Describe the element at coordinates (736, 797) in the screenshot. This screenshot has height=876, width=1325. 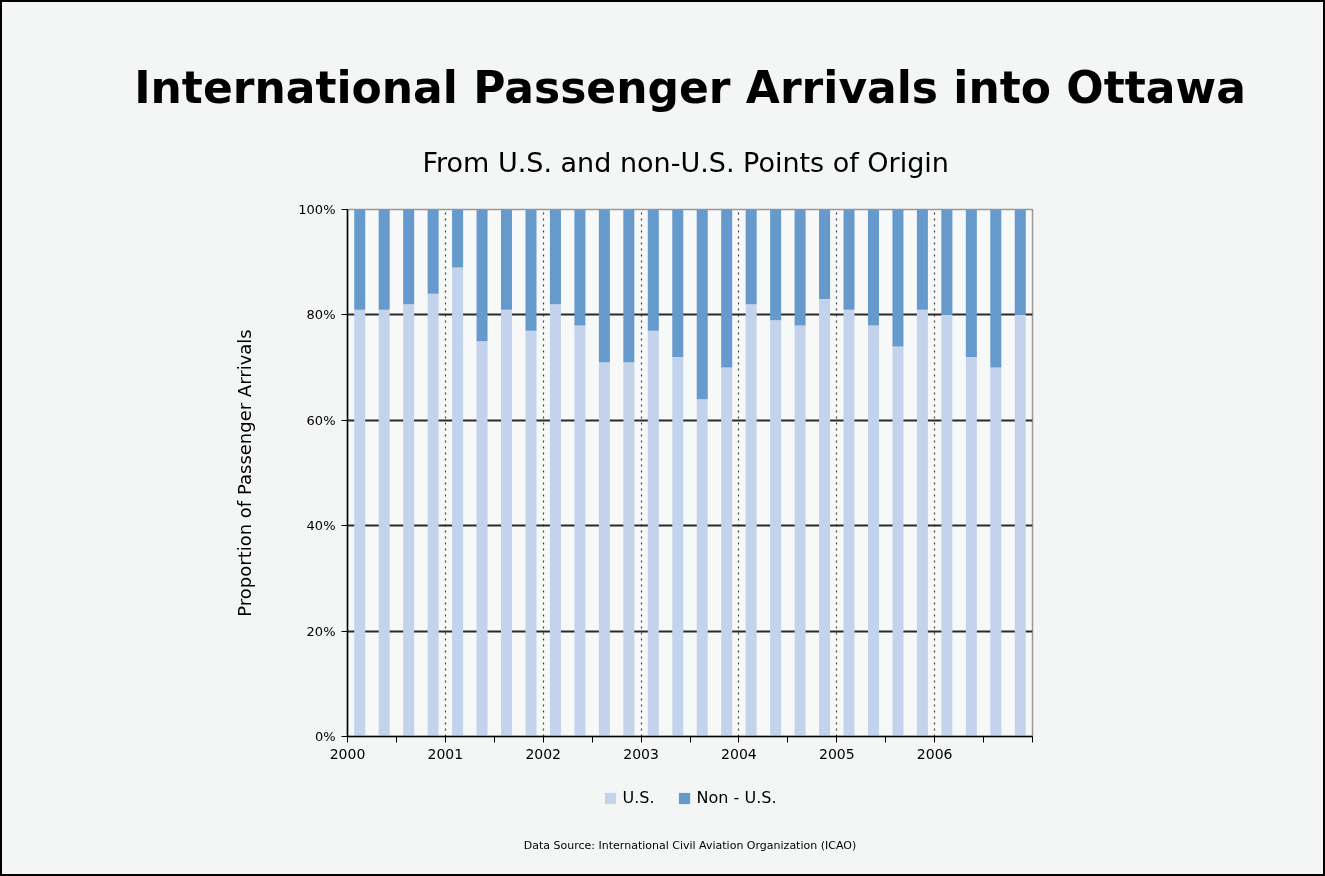
I see `legend-label: Non - U.S.` at that location.